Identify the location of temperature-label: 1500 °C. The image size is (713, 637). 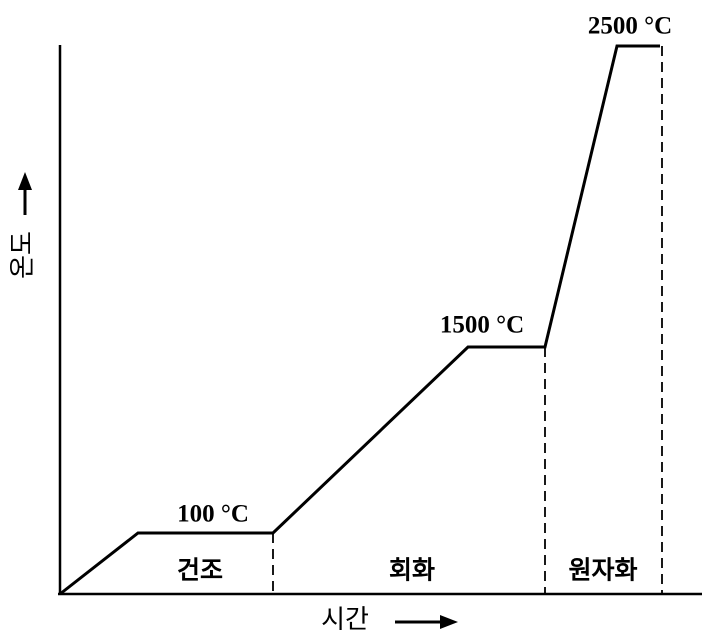
(482, 325).